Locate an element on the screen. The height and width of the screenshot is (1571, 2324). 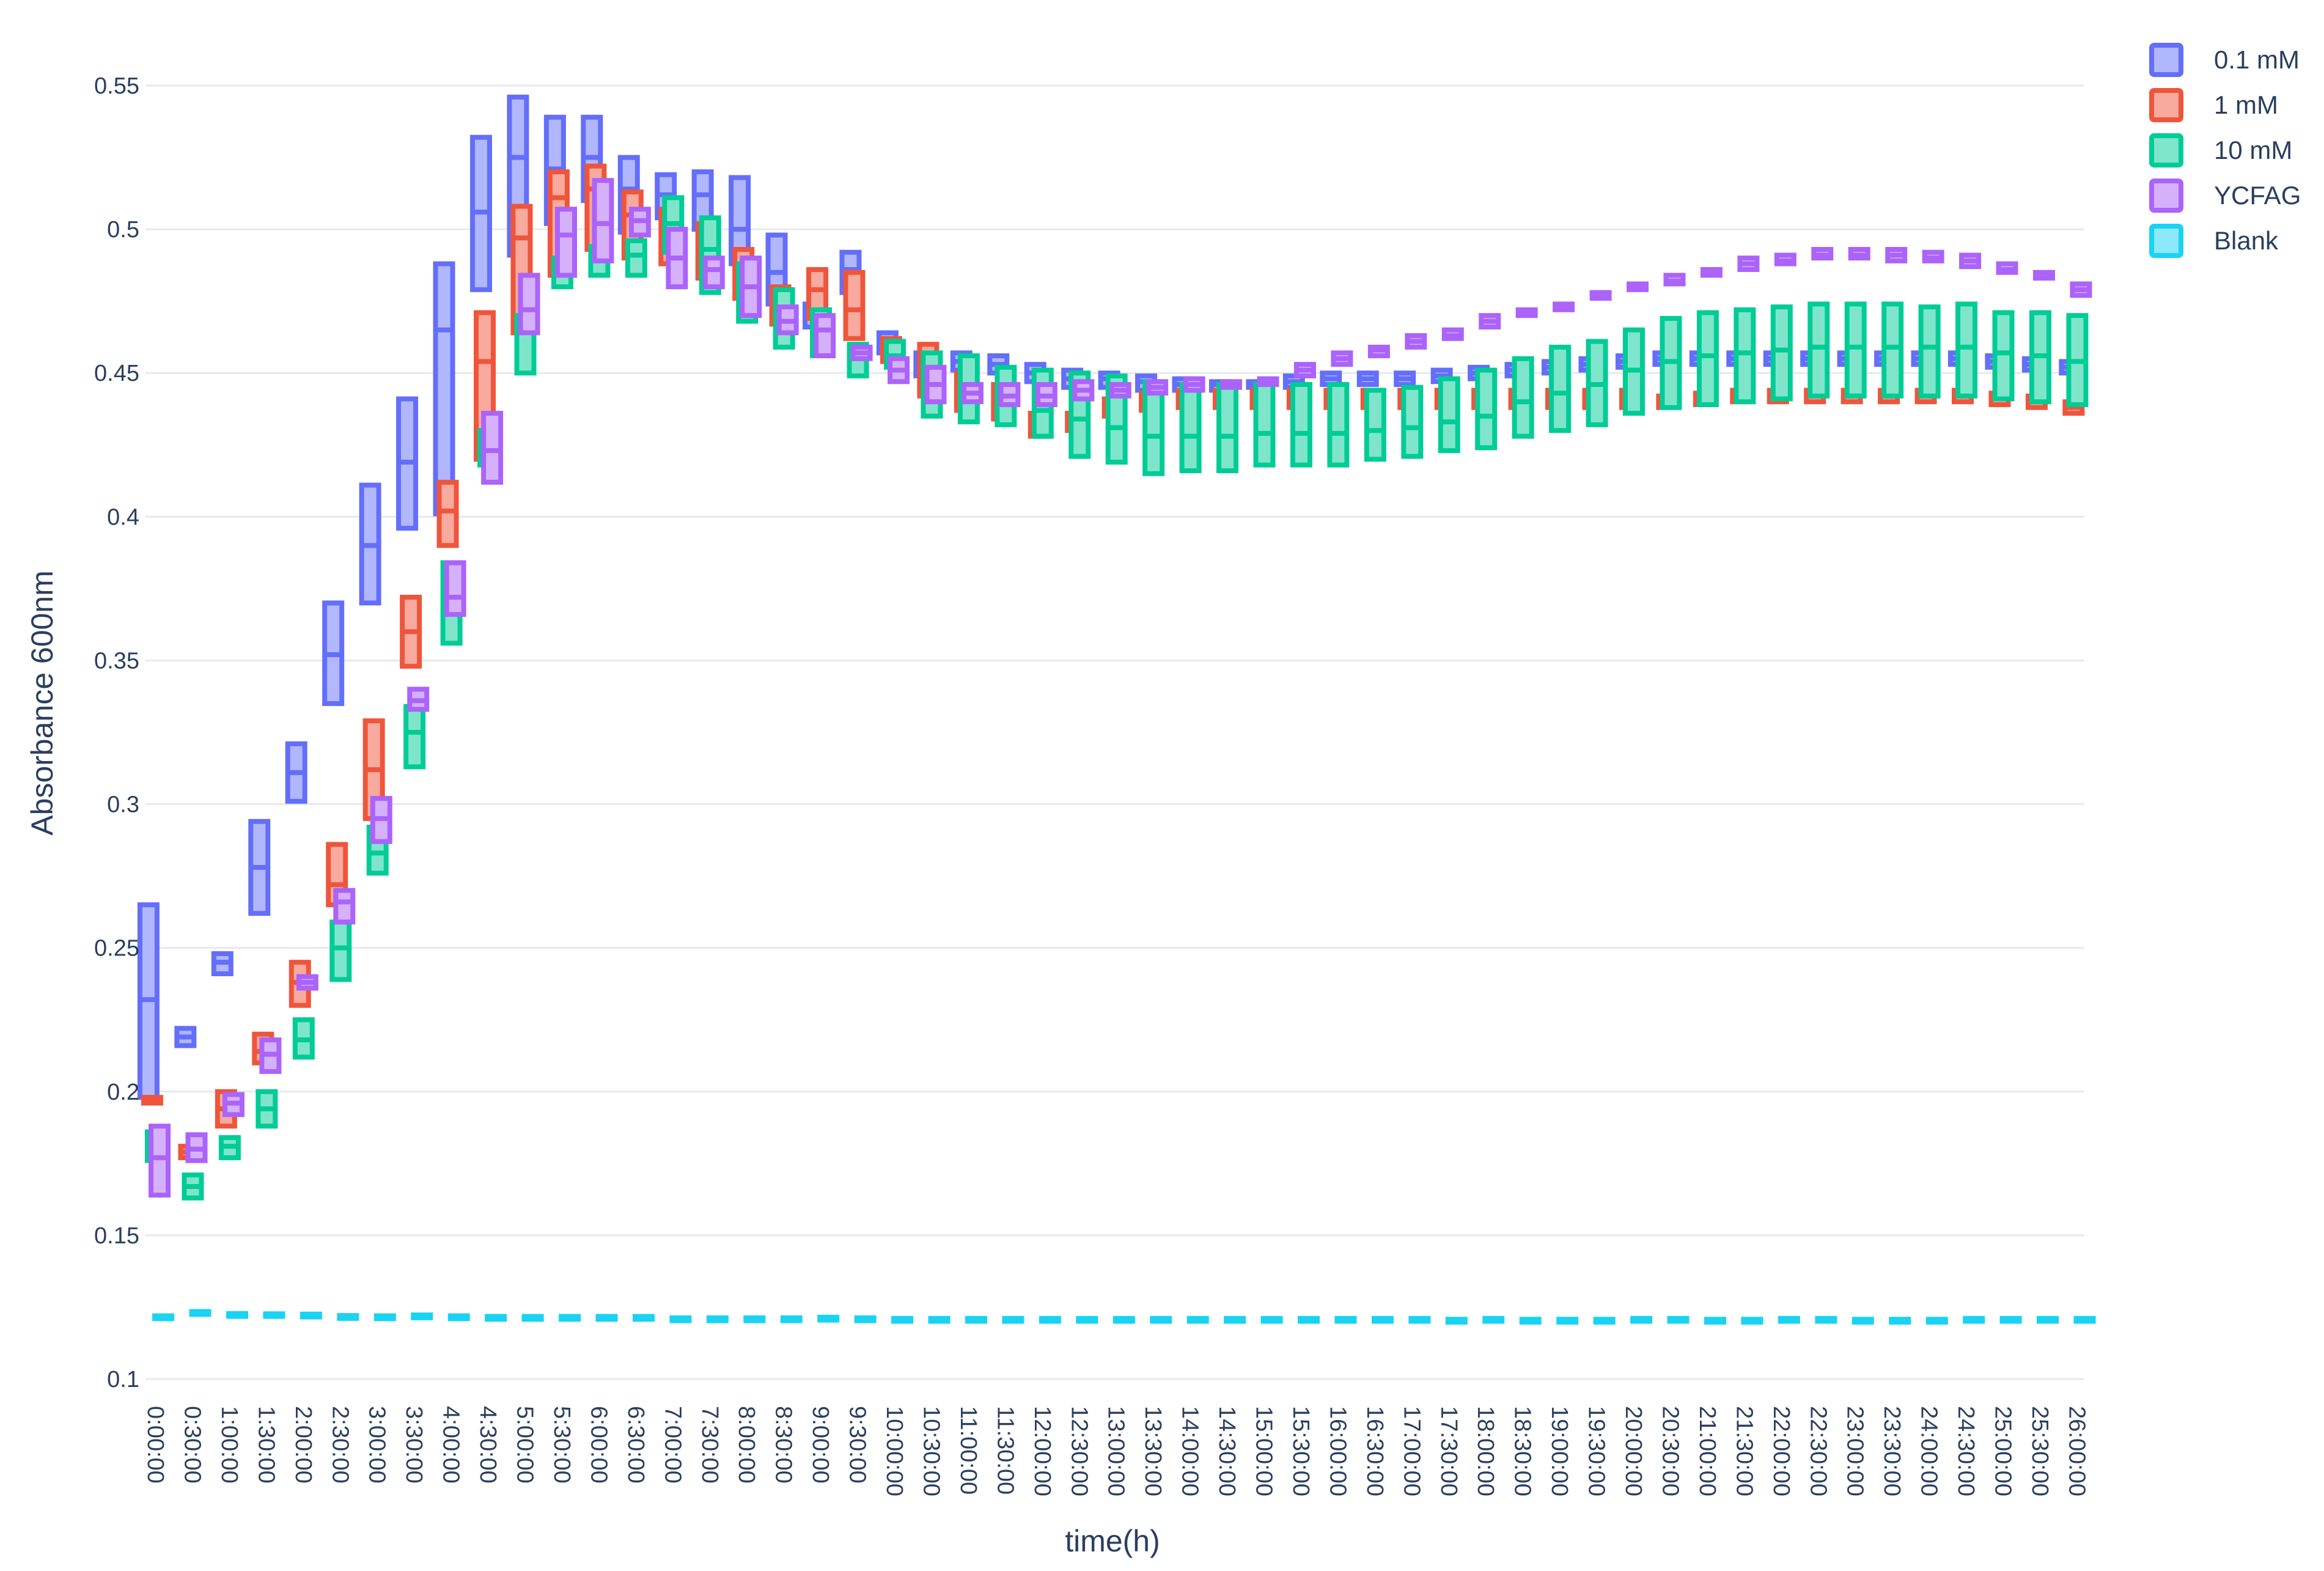
x-tick-label: 3:30:00 is located at coordinates (414, 1445).